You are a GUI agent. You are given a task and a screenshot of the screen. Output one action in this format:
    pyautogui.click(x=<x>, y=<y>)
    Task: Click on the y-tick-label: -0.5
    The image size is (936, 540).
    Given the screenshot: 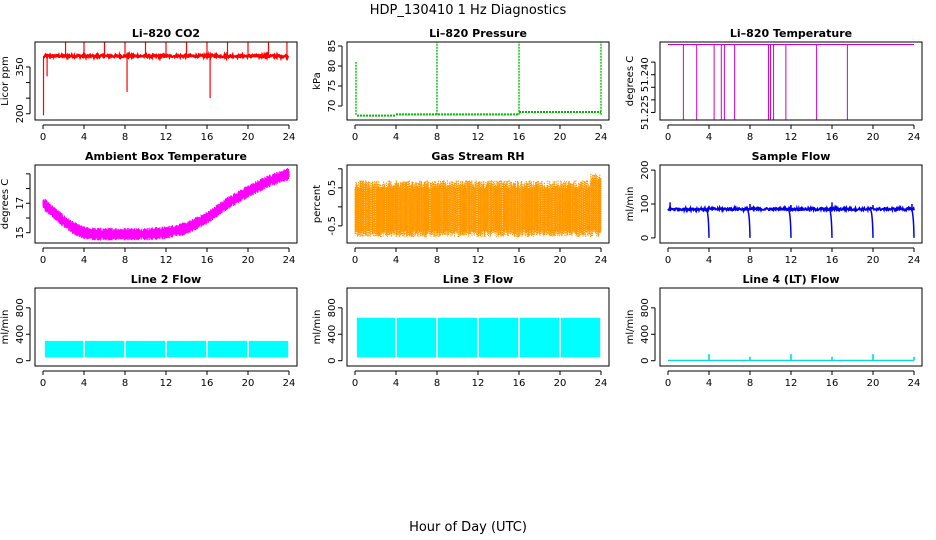 What is the action you would take?
    pyautogui.click(x=332, y=226)
    